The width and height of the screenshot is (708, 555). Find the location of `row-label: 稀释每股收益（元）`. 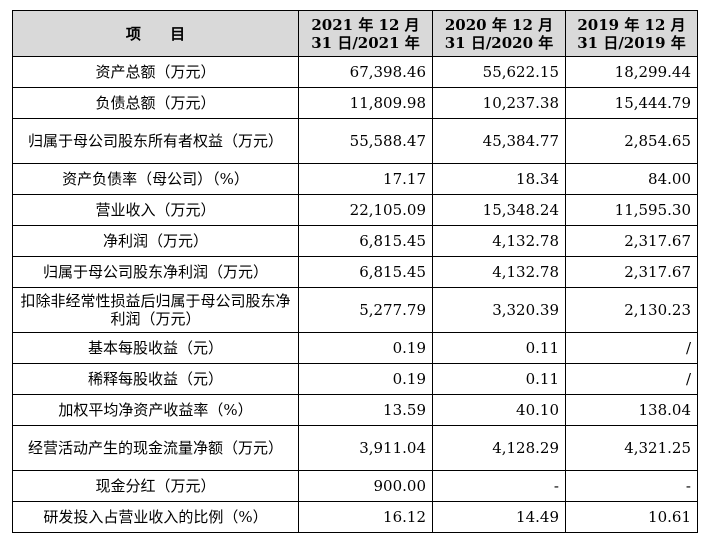

row-label: 稀释每股收益（元） is located at coordinates (155, 379).